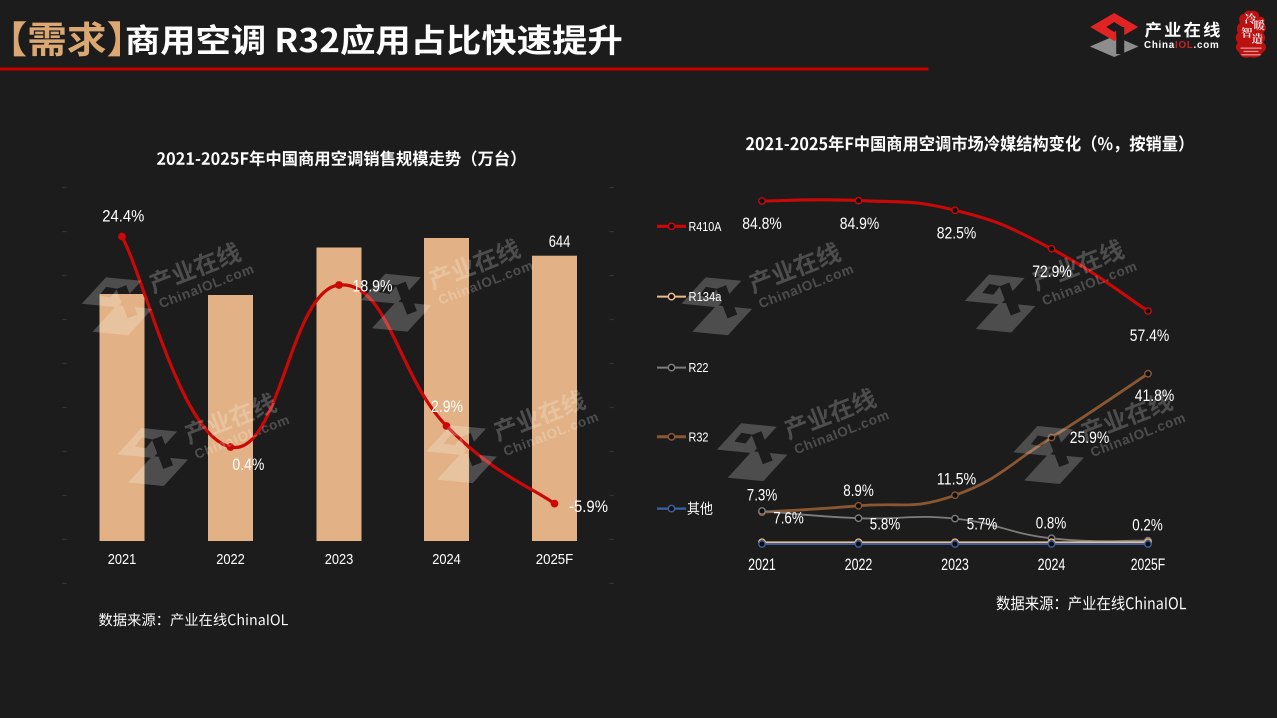 This screenshot has height=718, width=1277. Describe the element at coordinates (860, 223) in the screenshot. I see `svg-text: 84.9%` at that location.